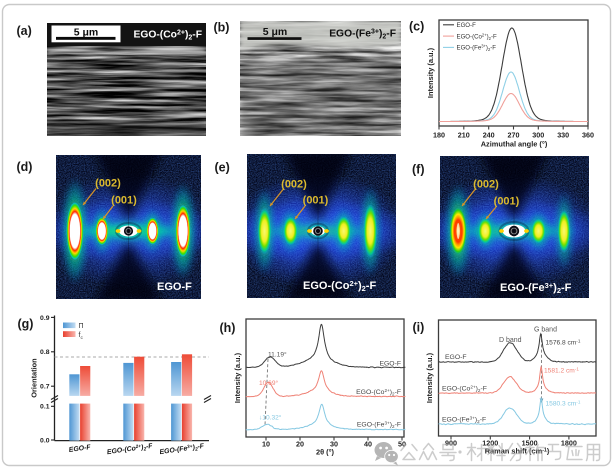 This screenshot has height=473, width=616. I want to click on svg-text: 1580.3 cm-1, so click(563, 404).